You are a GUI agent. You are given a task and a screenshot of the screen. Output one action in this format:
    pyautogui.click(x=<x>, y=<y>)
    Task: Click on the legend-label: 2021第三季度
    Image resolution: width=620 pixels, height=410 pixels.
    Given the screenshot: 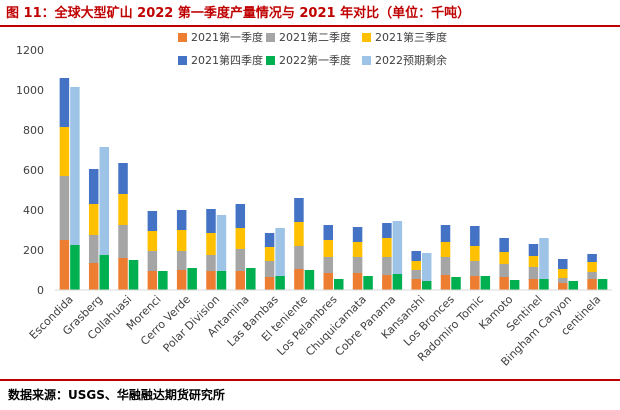 What is the action you would take?
    pyautogui.click(x=411, y=37)
    